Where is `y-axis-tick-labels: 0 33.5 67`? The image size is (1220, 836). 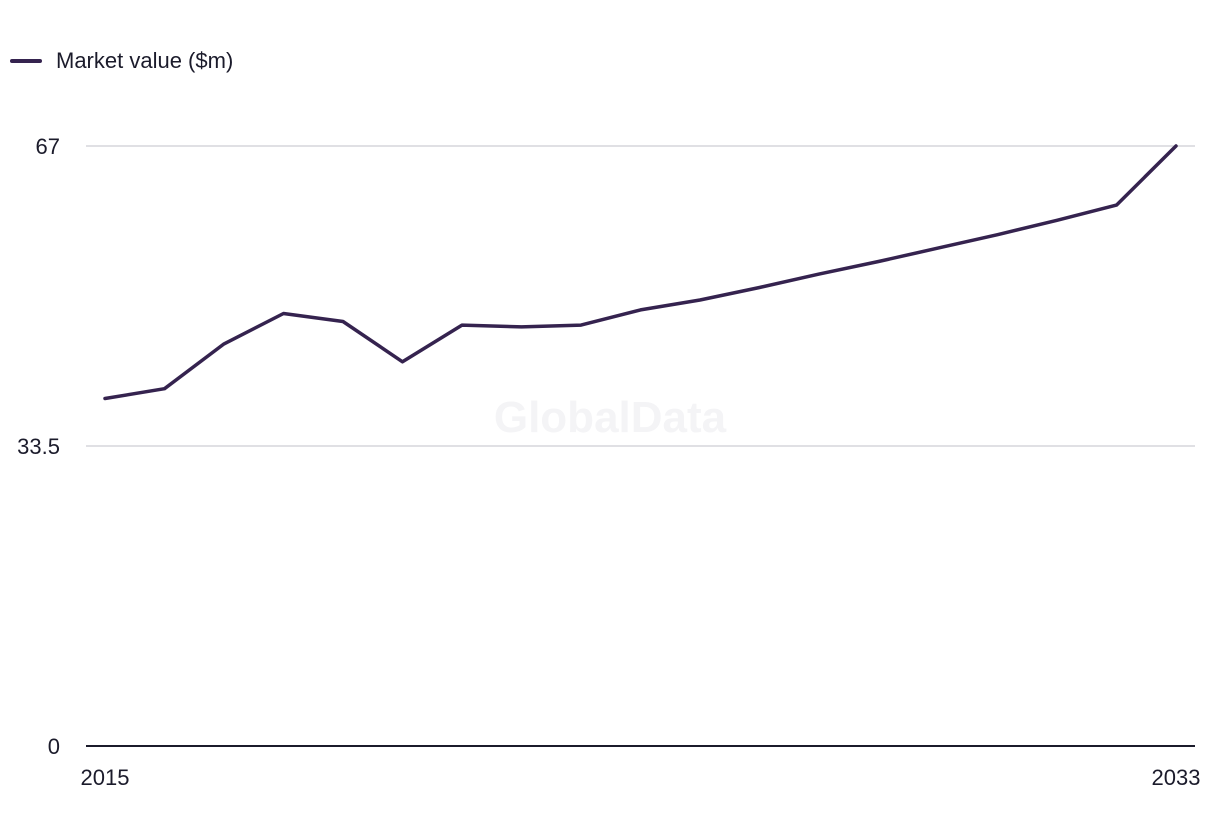 y-axis-tick-labels: 0 33.5 67 is located at coordinates (38, 446).